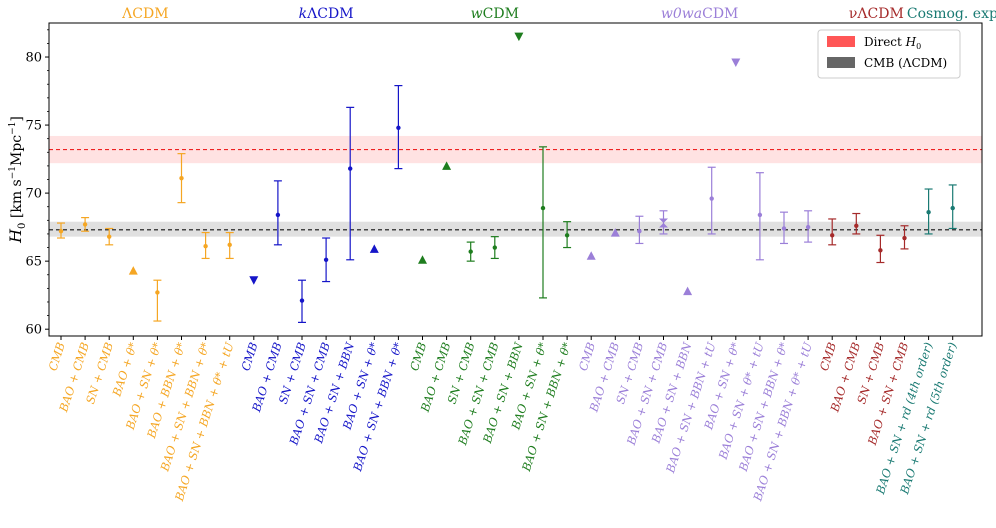 The height and width of the screenshot is (528, 996). What do you see at coordinates (33, 58) in the screenshot?
I see `y-tick-label: 80` at bounding box center [33, 58].